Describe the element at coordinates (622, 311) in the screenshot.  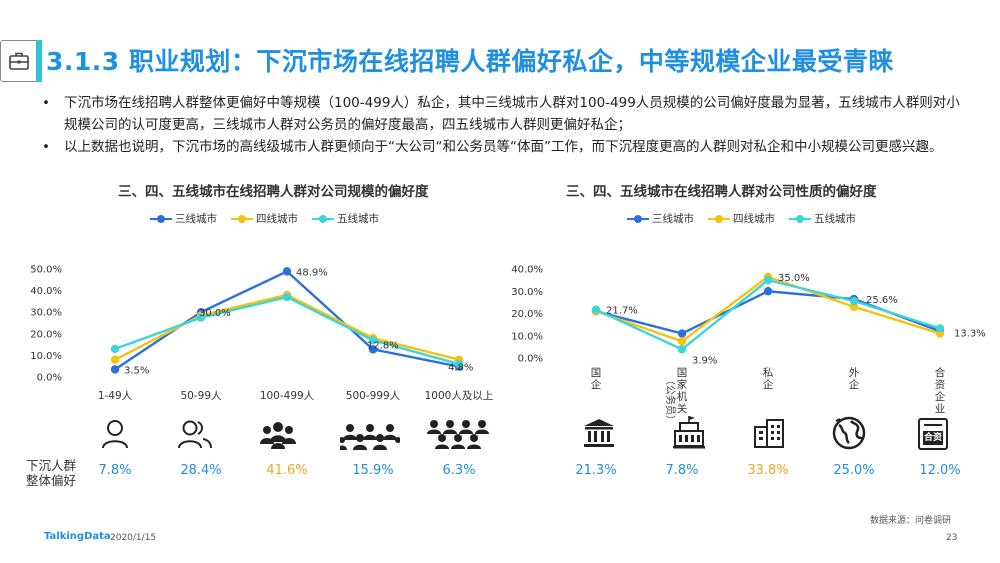
I see `data-label: 21.7%` at that location.